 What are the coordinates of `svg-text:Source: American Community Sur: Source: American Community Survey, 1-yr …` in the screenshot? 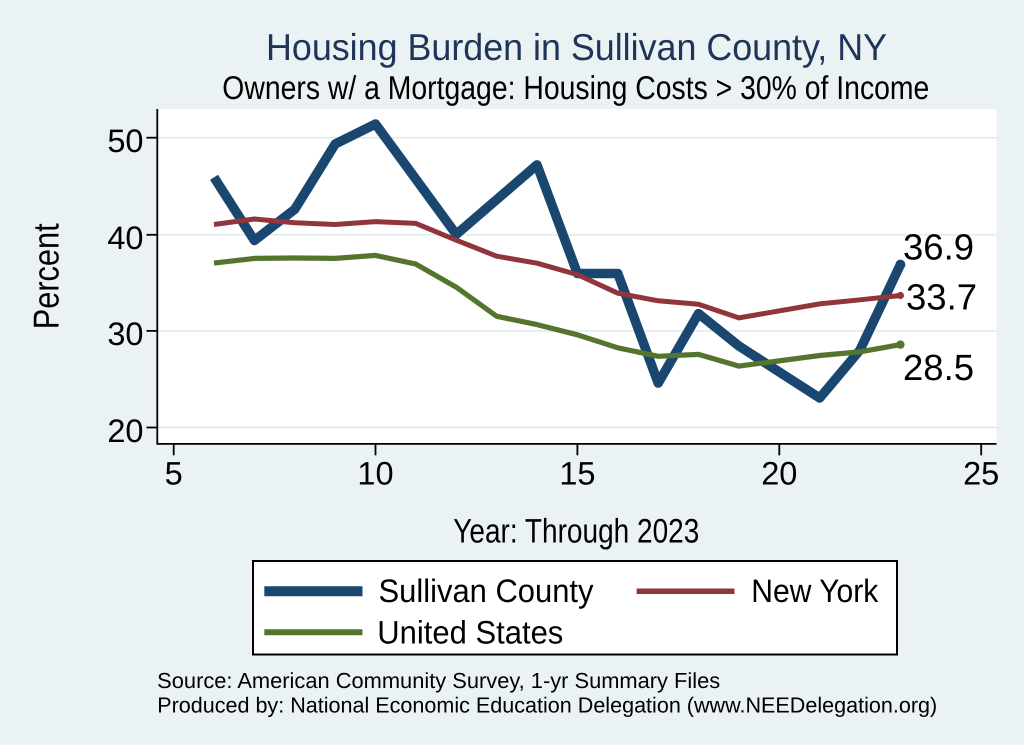 It's located at (438, 680).